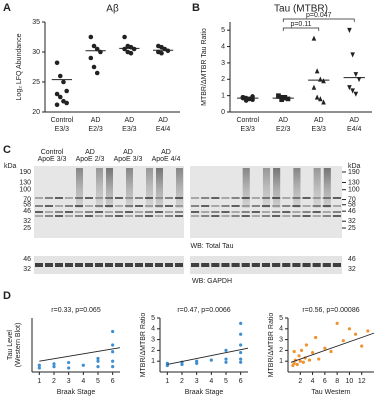 This screenshot has height=405, width=378. Describe the element at coordinates (76, 392) in the screenshot. I see `x-axis-label: Braak Stage` at that location.